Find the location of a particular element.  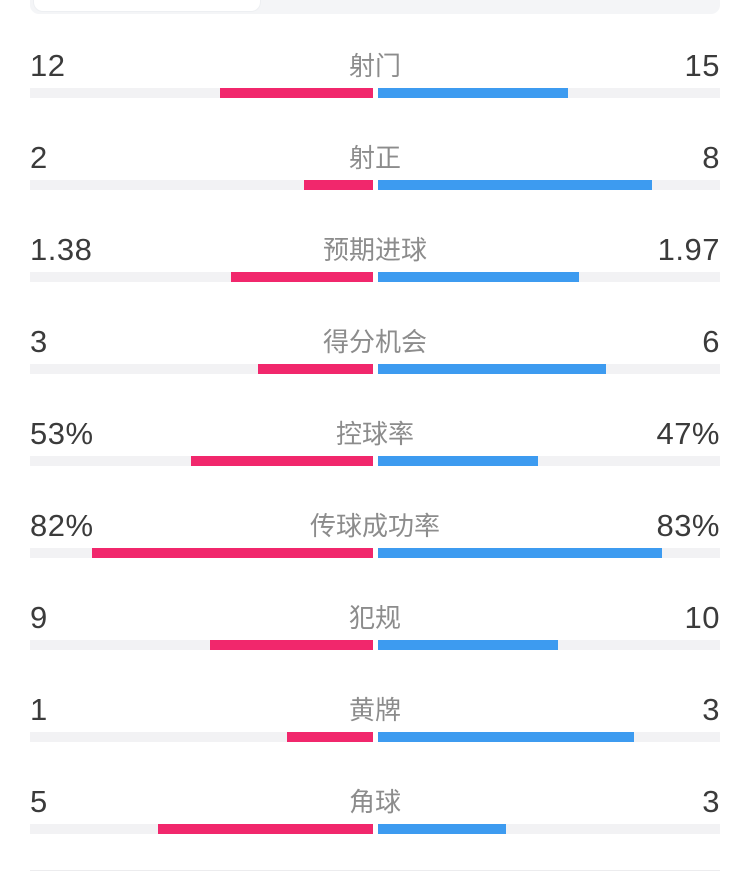

stat-label: 射门 is located at coordinates (375, 66).